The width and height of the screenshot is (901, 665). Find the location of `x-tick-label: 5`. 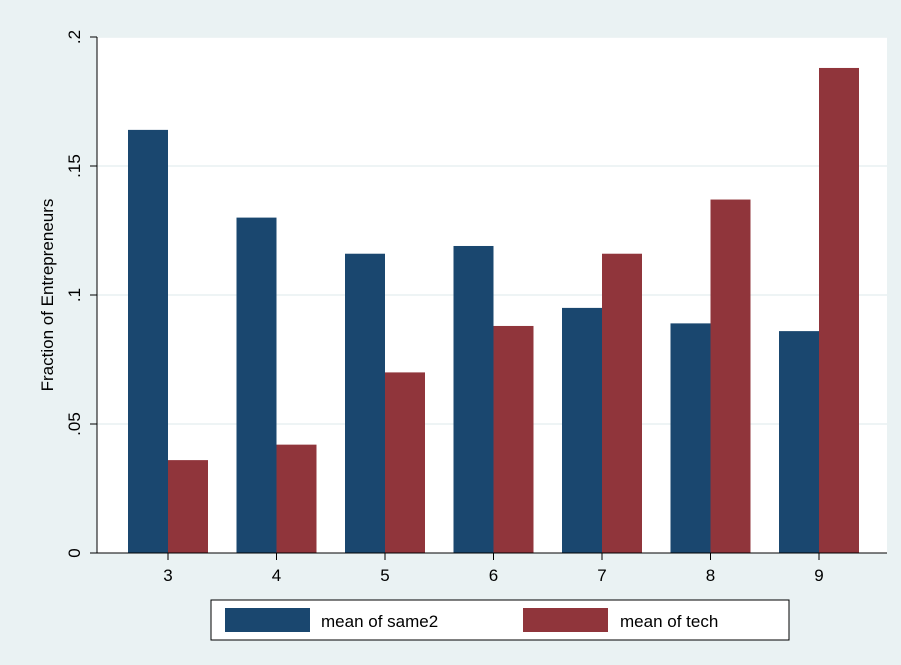

x-tick-label: 5 is located at coordinates (384, 575).